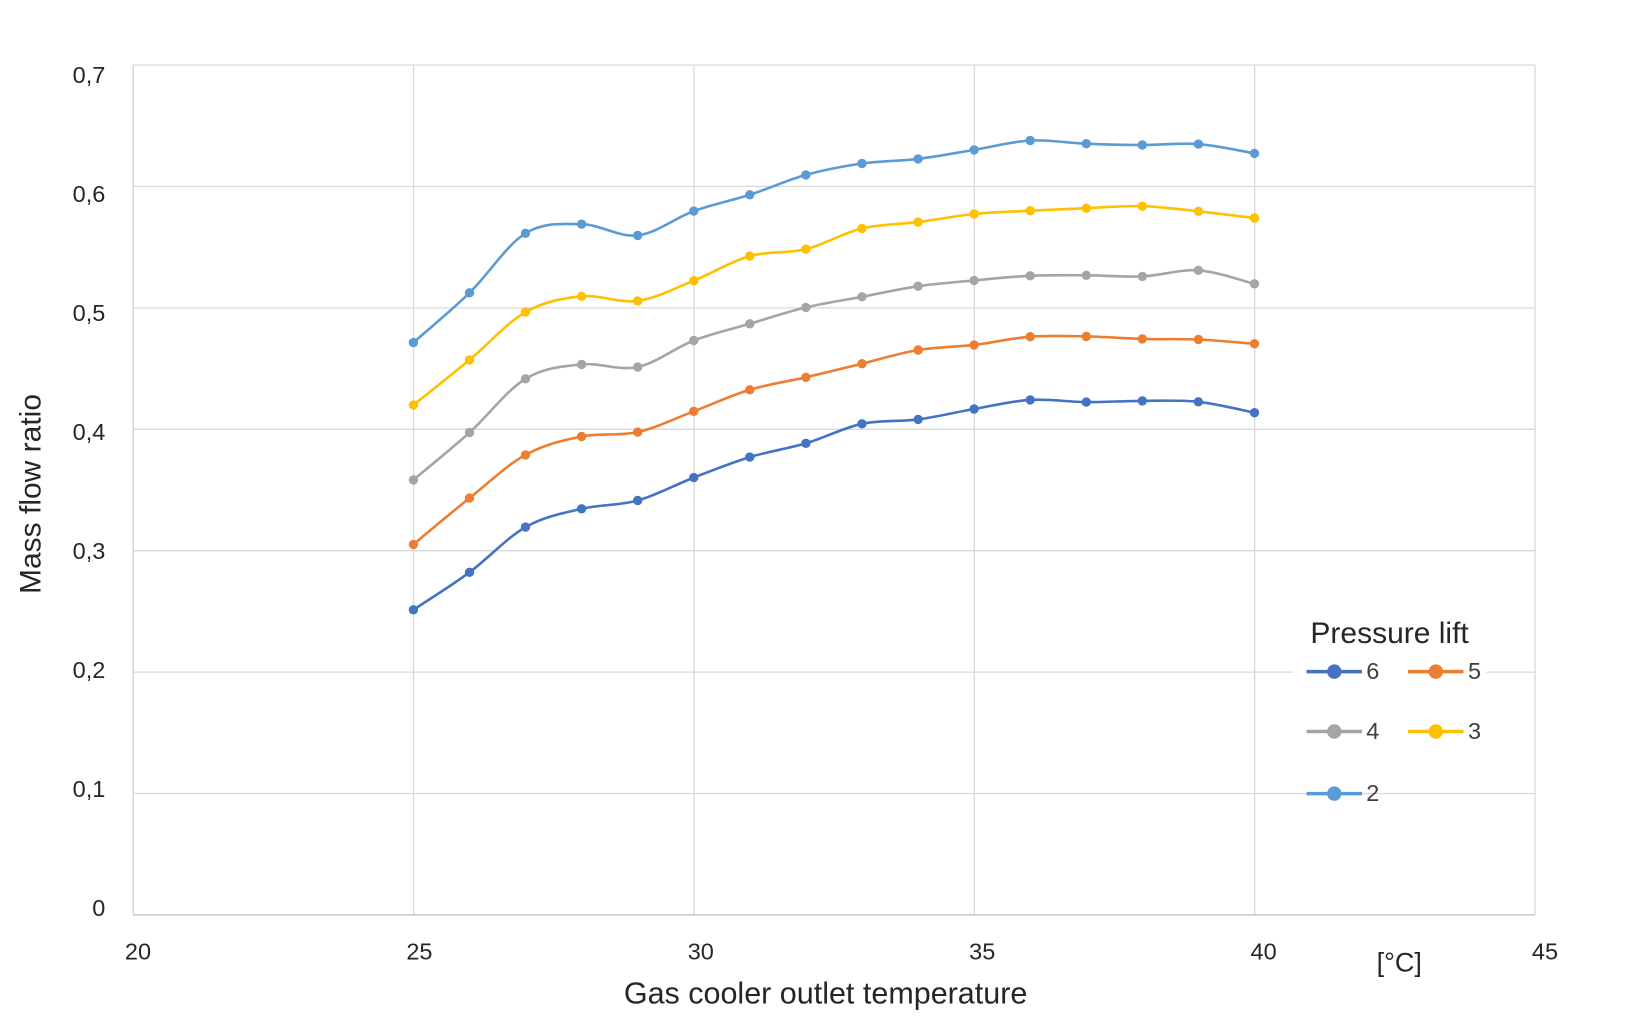  Describe the element at coordinates (1474, 731) in the screenshot. I see `svg-text: 3` at that location.